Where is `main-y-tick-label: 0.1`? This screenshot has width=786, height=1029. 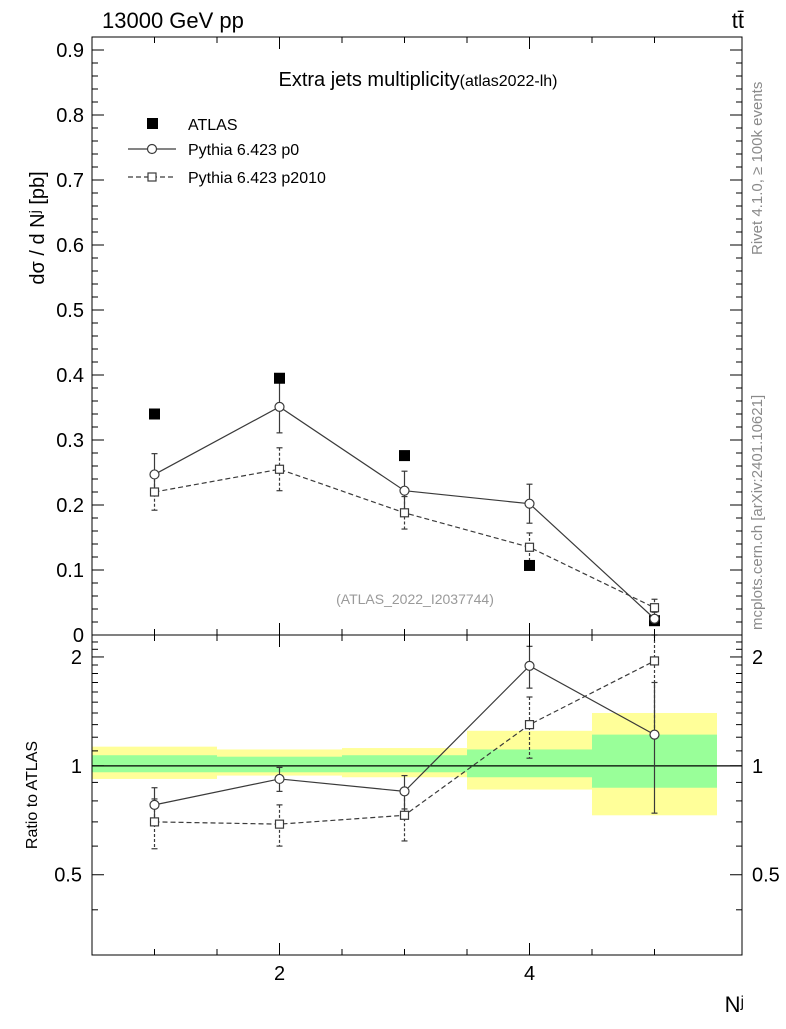 main-y-tick-label: 0.1 is located at coordinates (70, 571).